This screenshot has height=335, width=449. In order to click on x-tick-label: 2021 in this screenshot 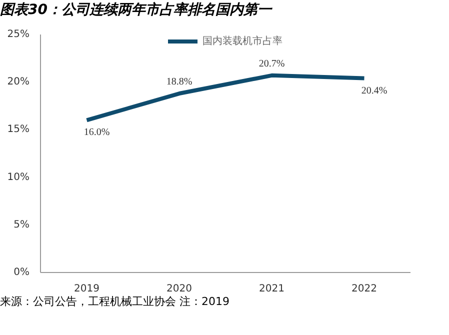, I will do `click(271, 289)`.